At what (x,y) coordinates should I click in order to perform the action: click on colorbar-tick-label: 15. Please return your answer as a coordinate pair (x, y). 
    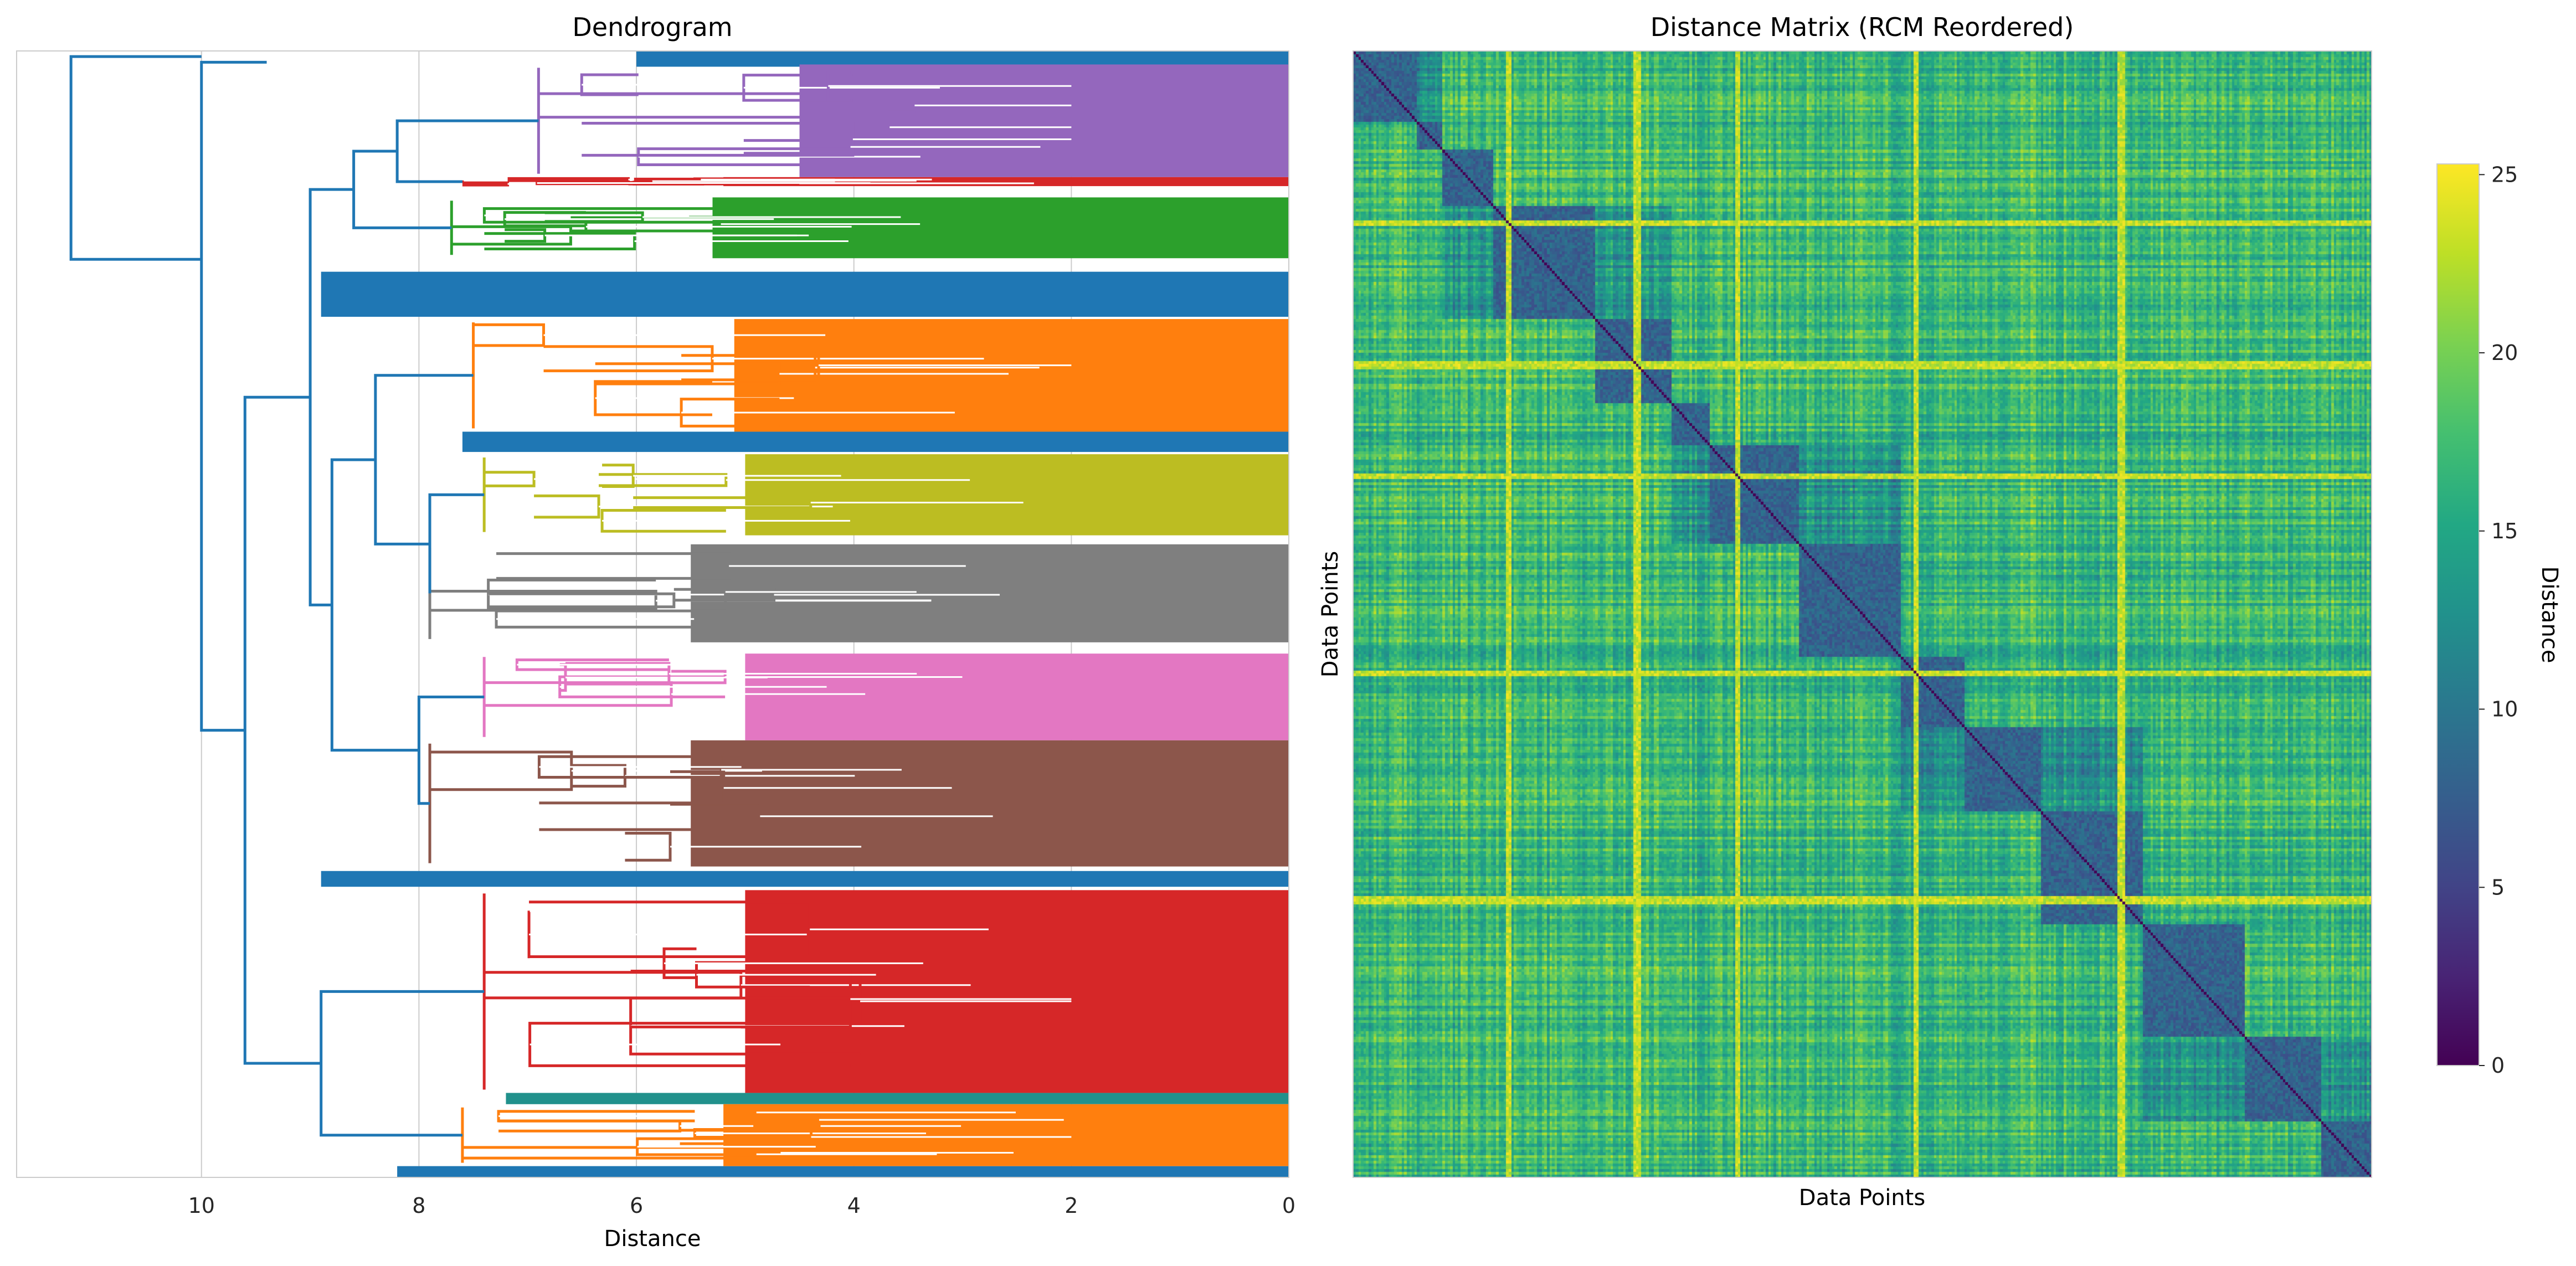
    Looking at the image, I should click on (2504, 531).